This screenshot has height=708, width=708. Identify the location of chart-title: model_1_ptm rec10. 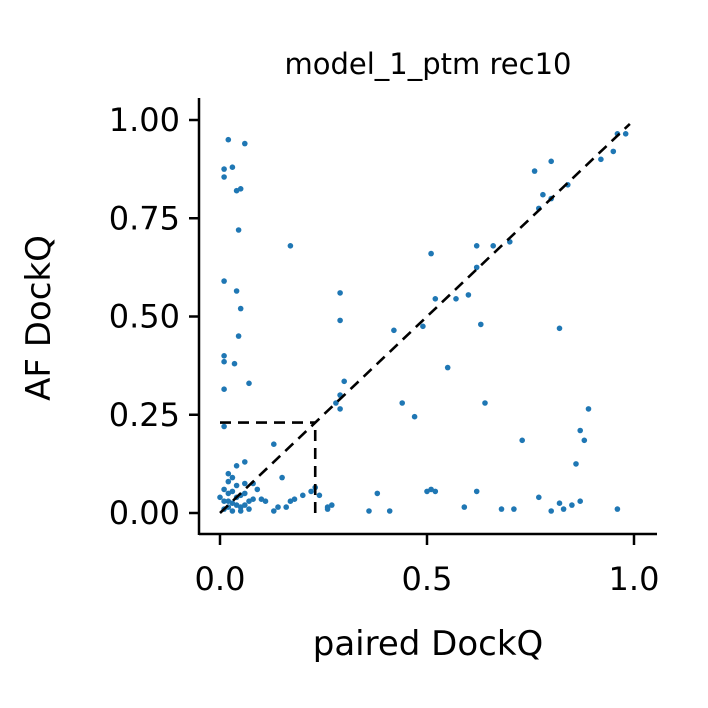
(428, 64).